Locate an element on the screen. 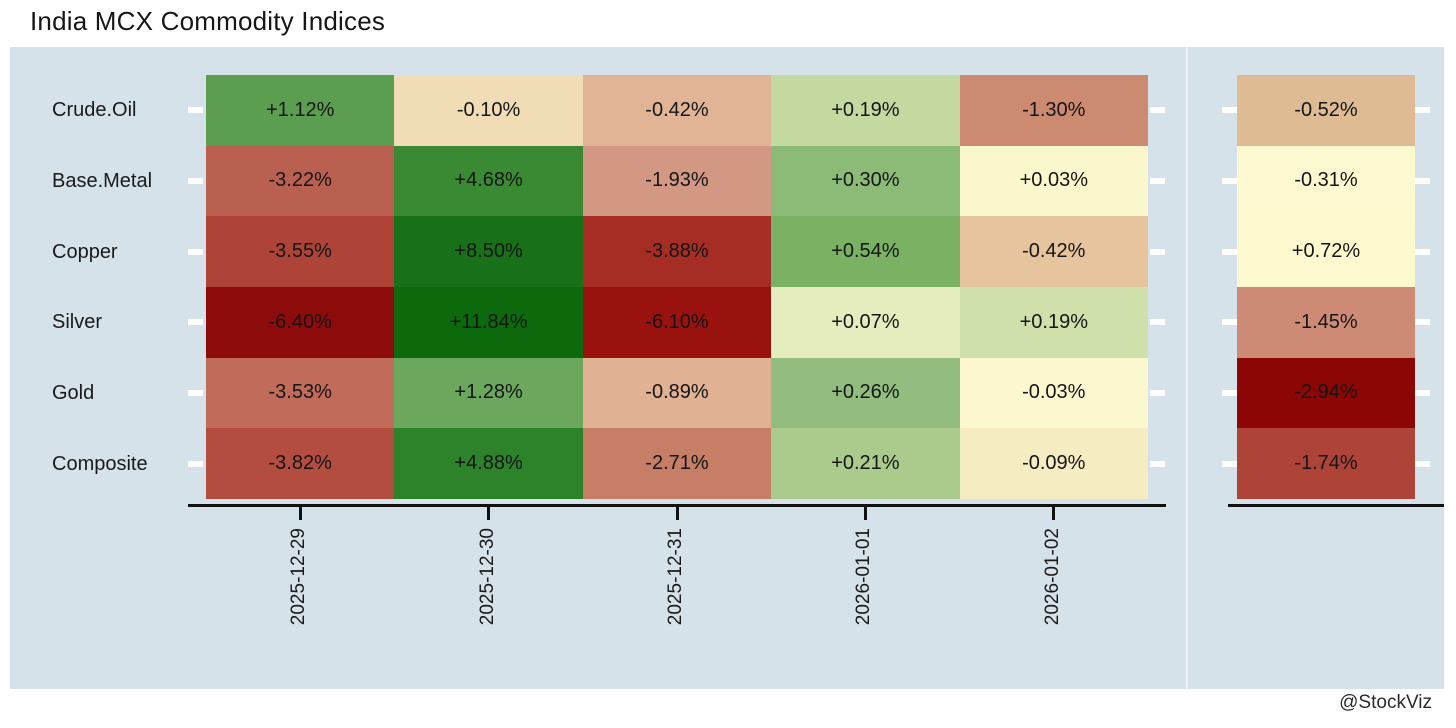 This screenshot has width=1456, height=728. heatmap-cell: +0.26% is located at coordinates (865, 393).